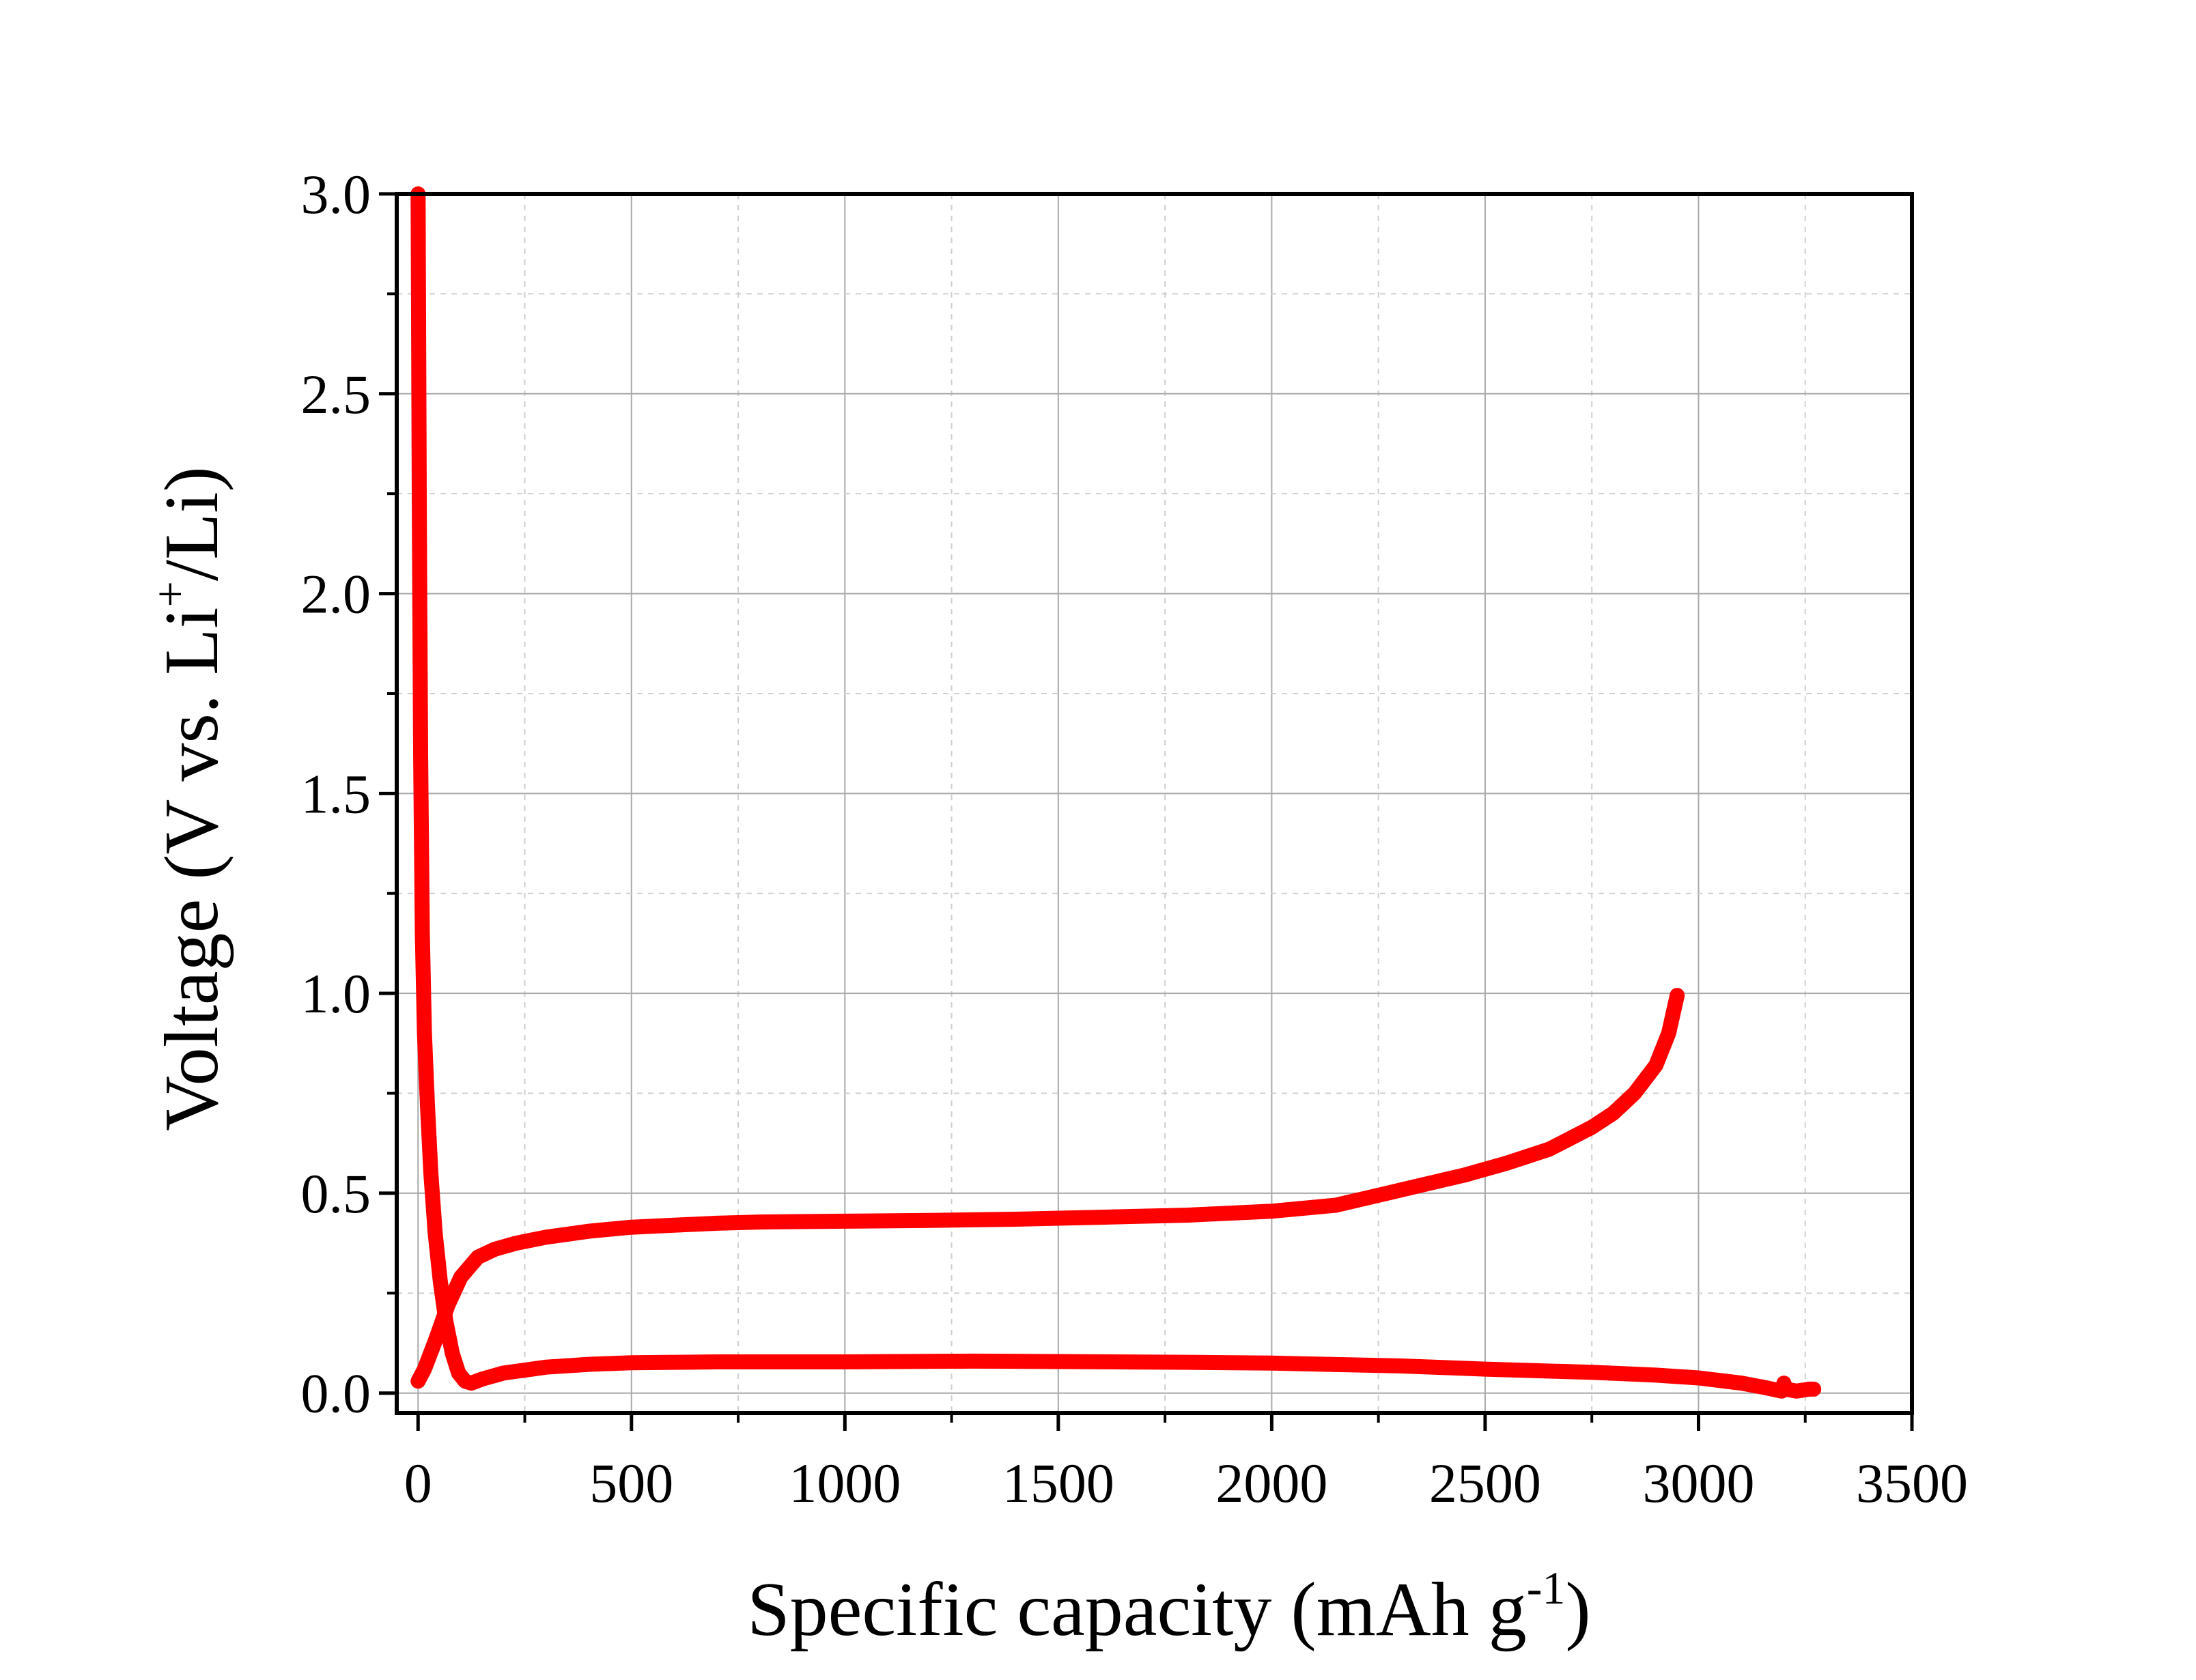 Image resolution: width=2196 pixels, height=1680 pixels. I want to click on x-tick-label: 1500, so click(1058, 1483).